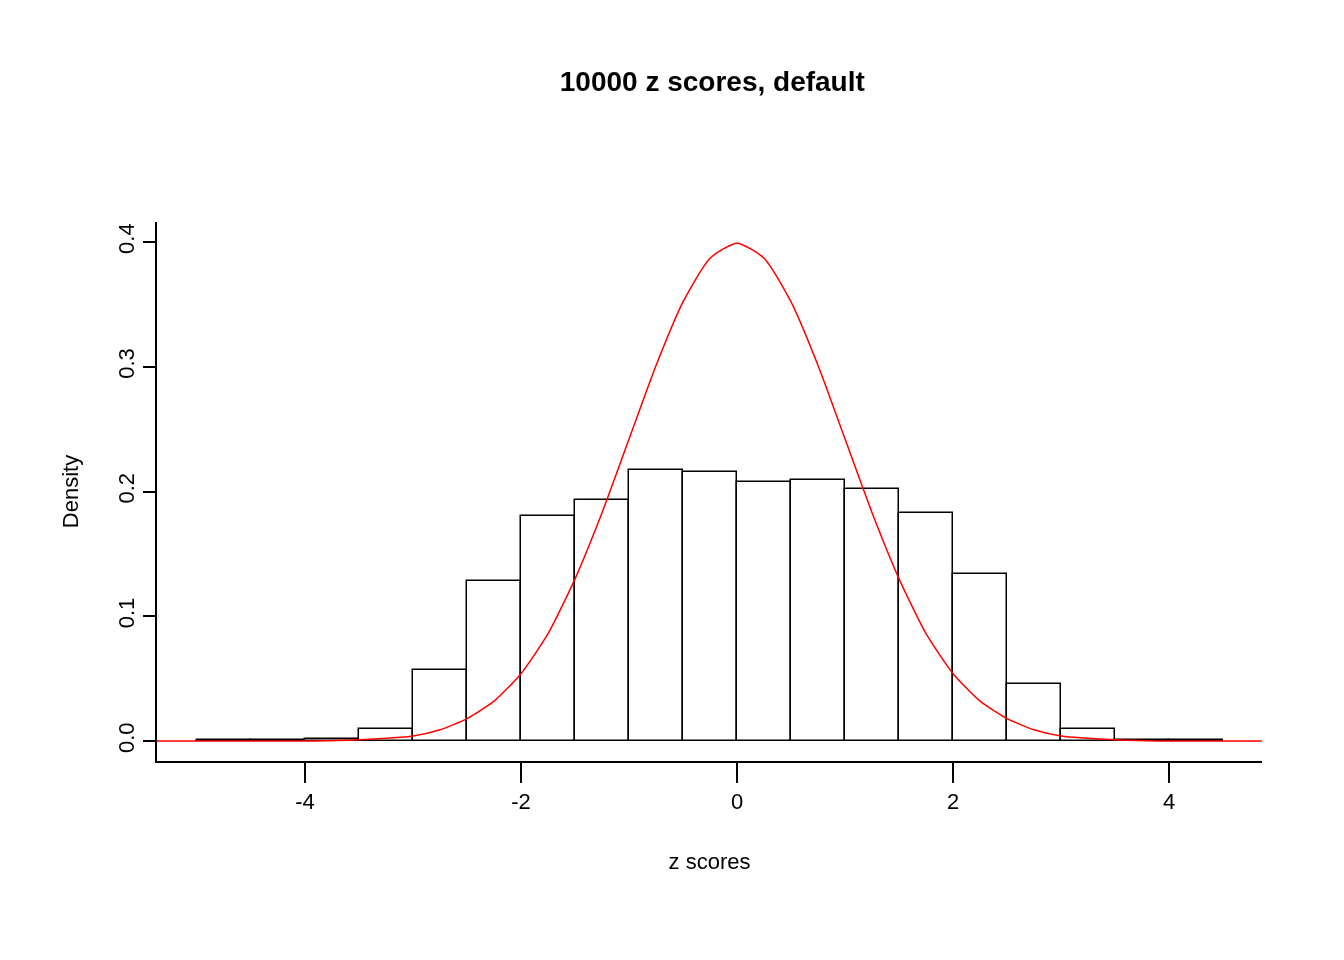 This screenshot has width=1344, height=960. What do you see at coordinates (737, 802) in the screenshot?
I see `x-tick-label: 0` at bounding box center [737, 802].